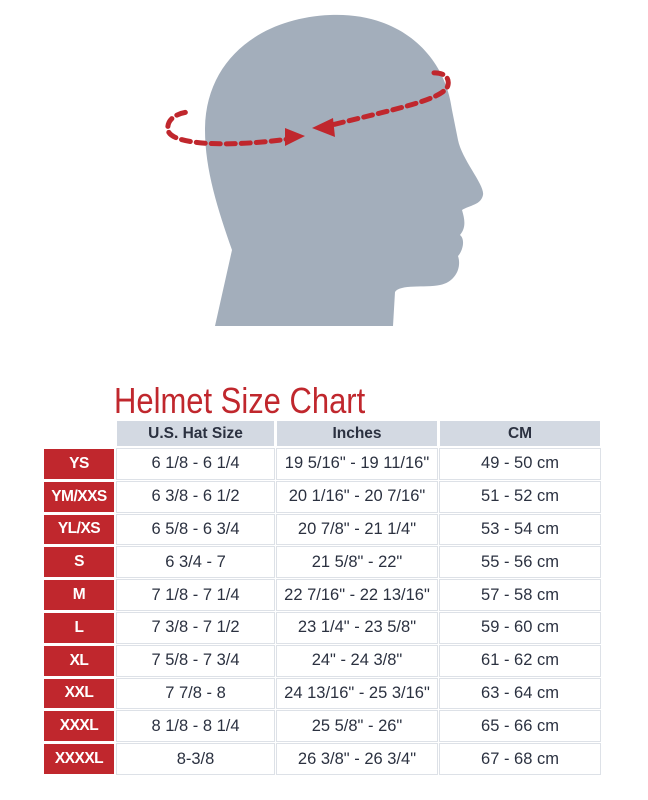  What do you see at coordinates (357, 627) in the screenshot?
I see `inches-cell: 23 1/4" - 23 5/8"` at bounding box center [357, 627].